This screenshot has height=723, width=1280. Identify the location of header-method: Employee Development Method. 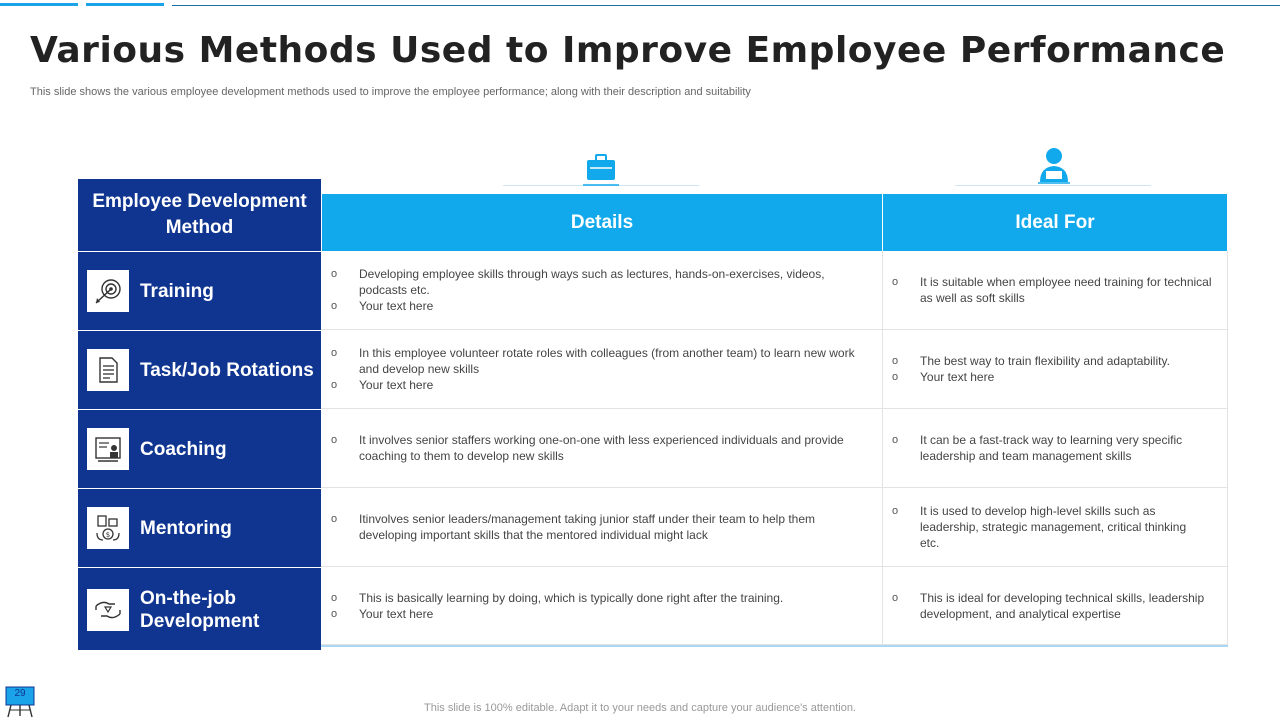
(199, 214).